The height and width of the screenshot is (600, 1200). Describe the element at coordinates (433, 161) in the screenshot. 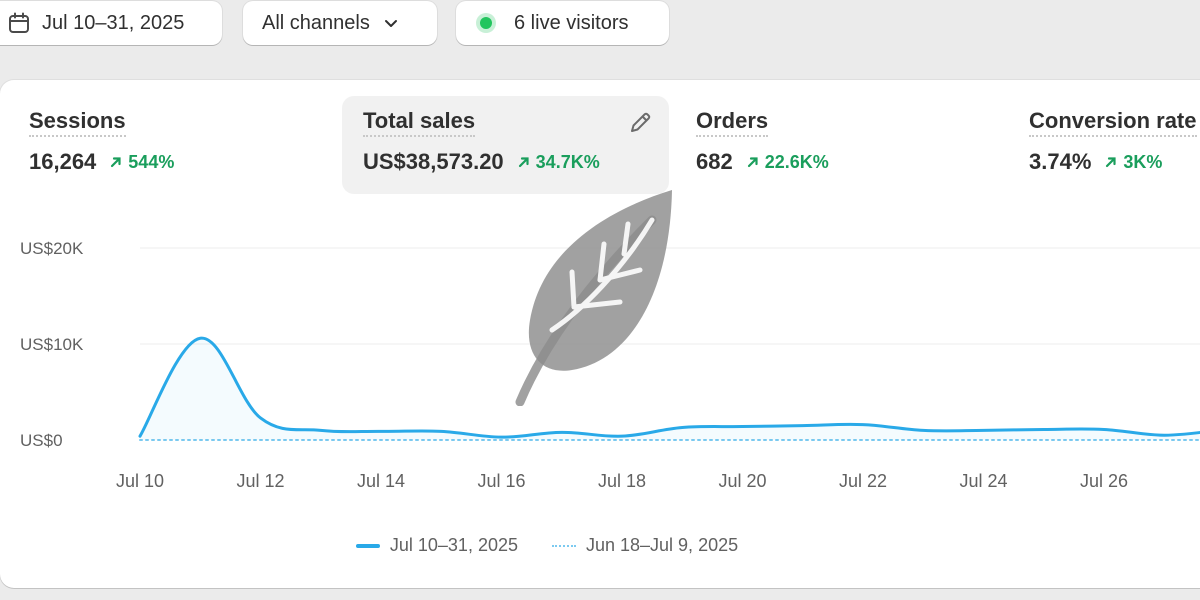

I see `metric-value: US$38,573.20` at that location.